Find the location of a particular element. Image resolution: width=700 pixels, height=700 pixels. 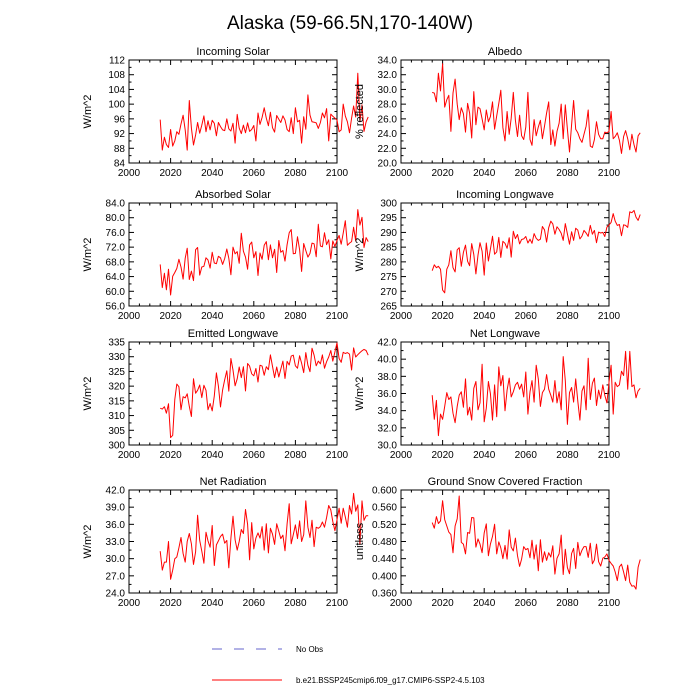

y-tick-label: 320 is located at coordinates (116, 387).